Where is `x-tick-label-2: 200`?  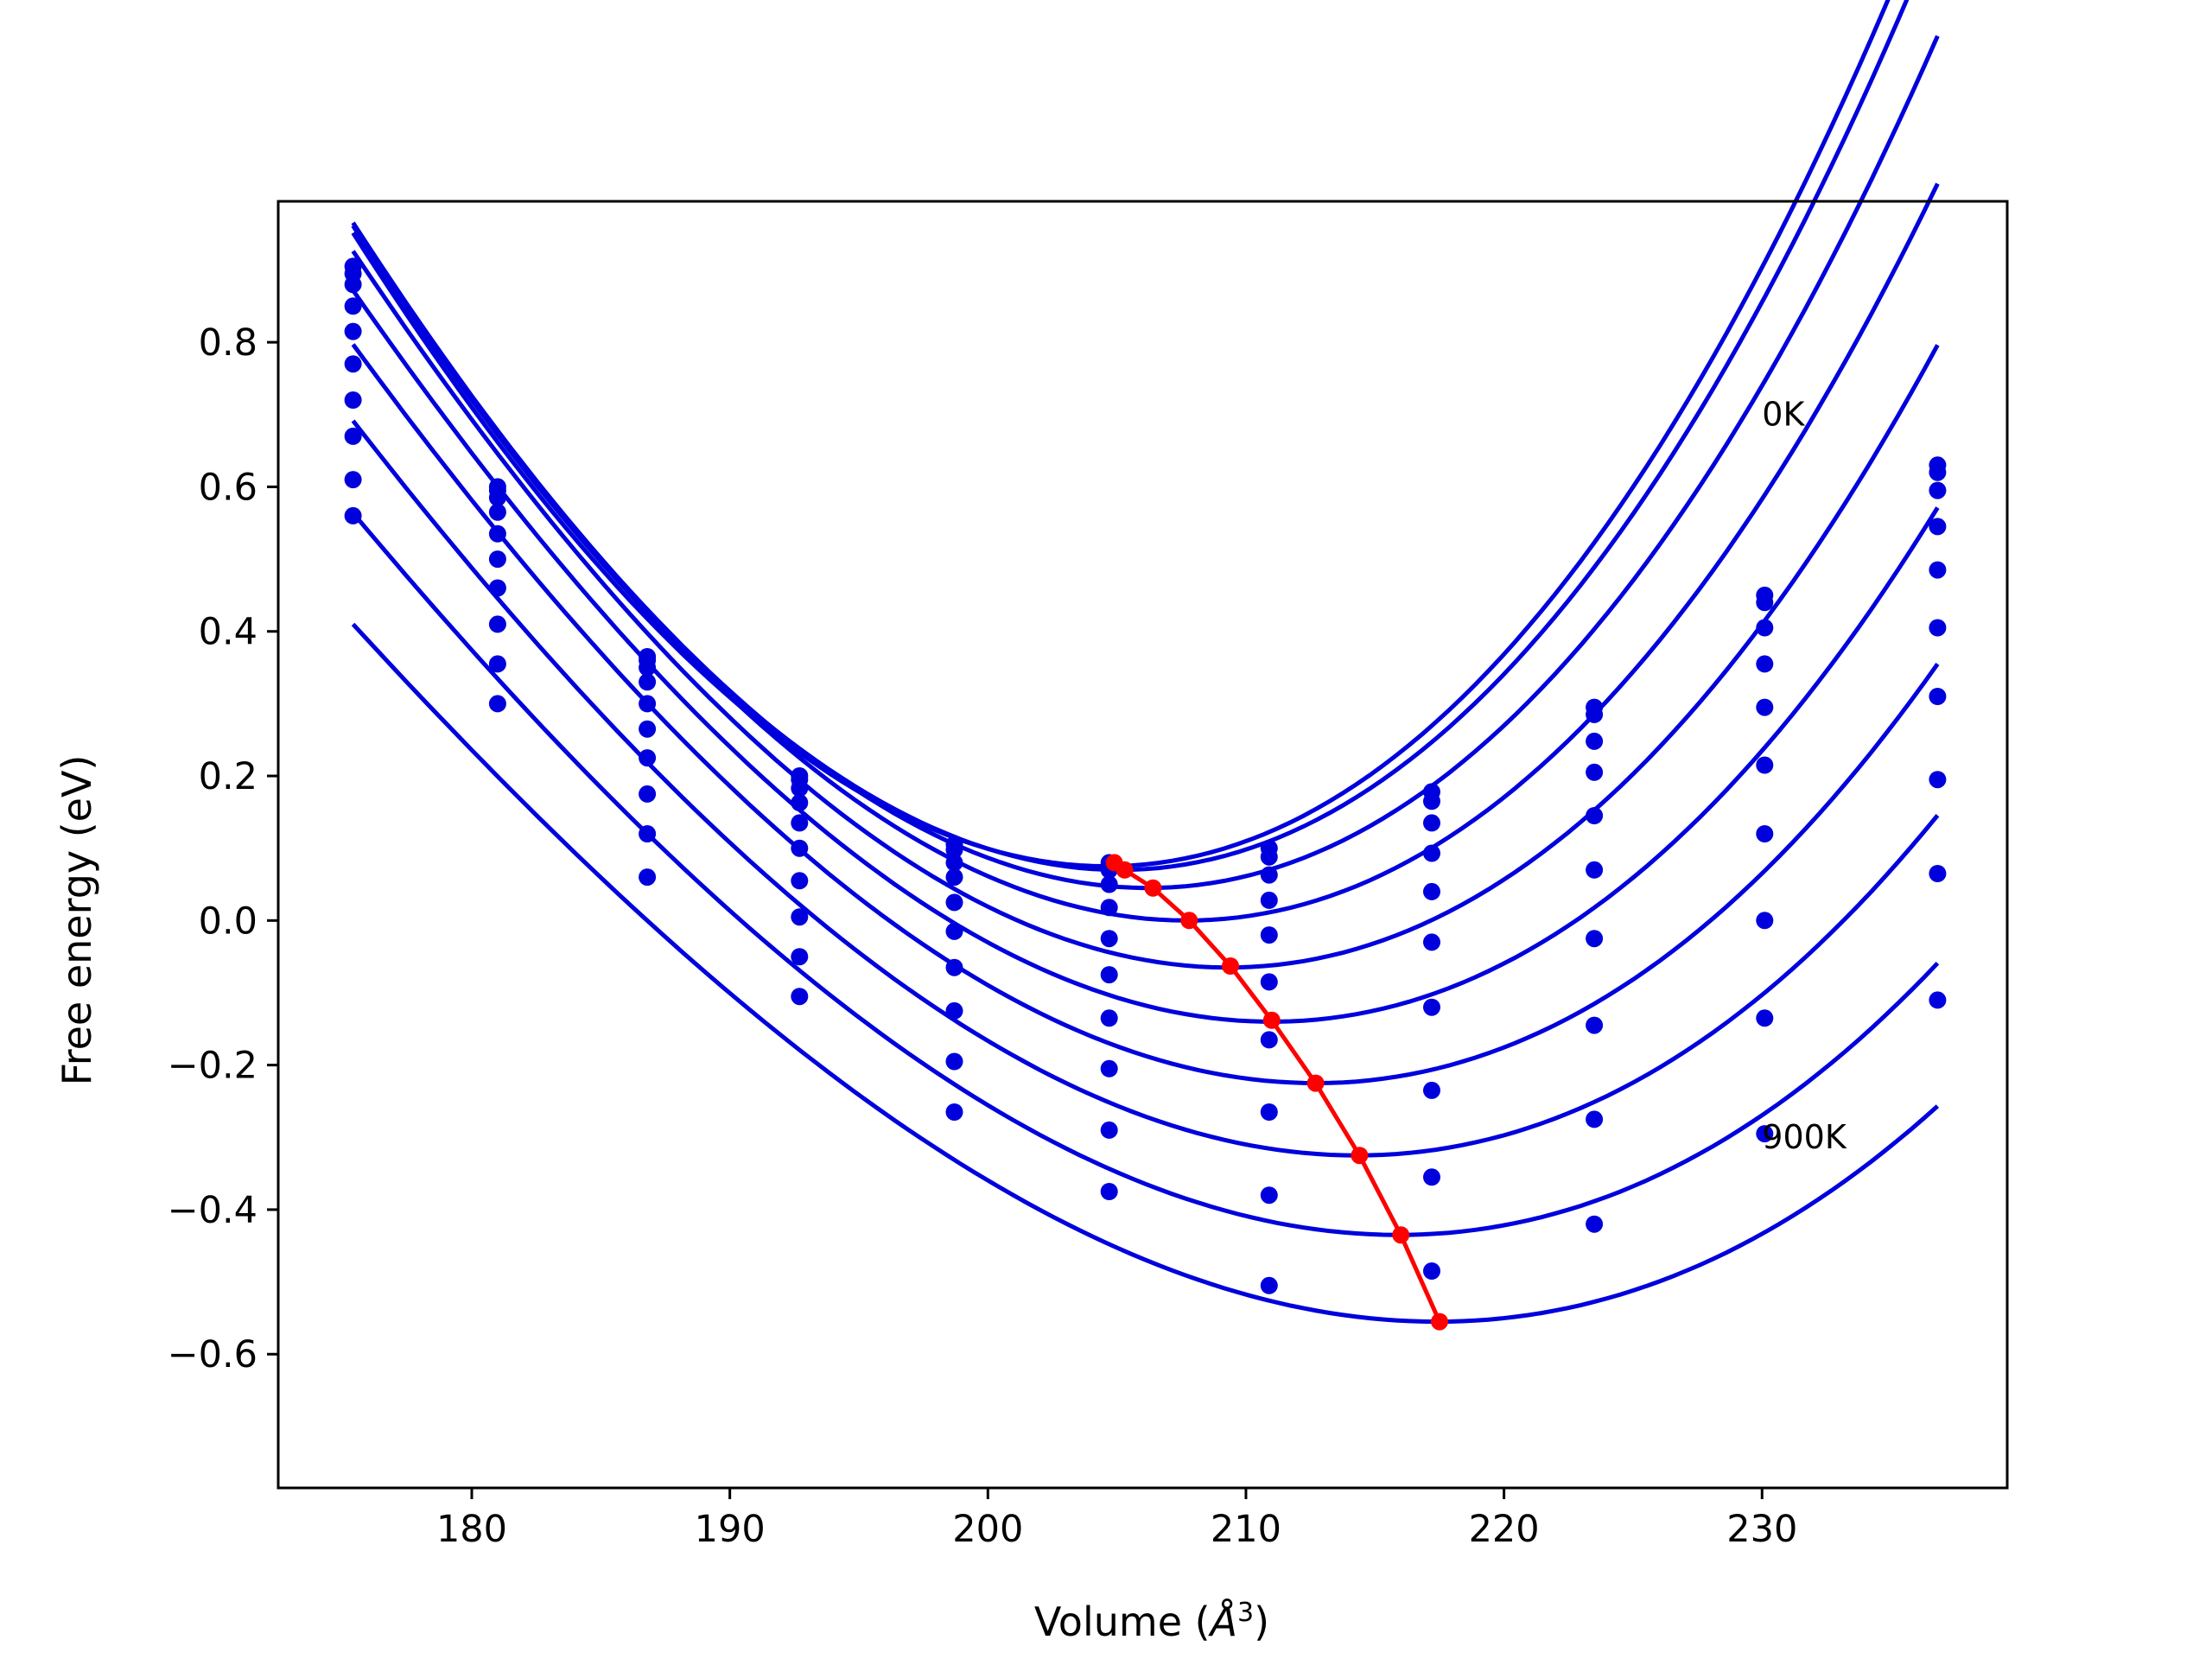 x-tick-label-2: 200 is located at coordinates (987, 1529).